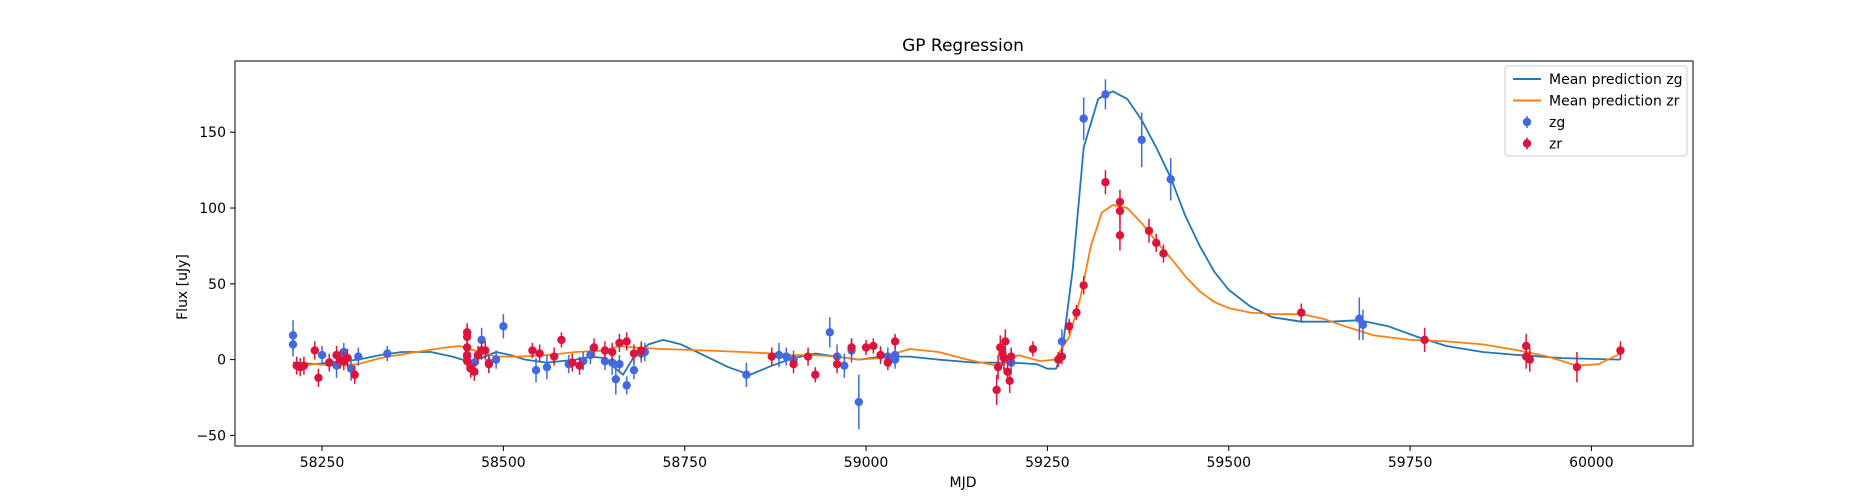 Image resolution: width=1875 pixels, height=500 pixels. Describe the element at coordinates (957, 458) in the screenshot. I see `x-axis: 58250 58500 58750 59000 59250 59500 59750 60000` at that location.